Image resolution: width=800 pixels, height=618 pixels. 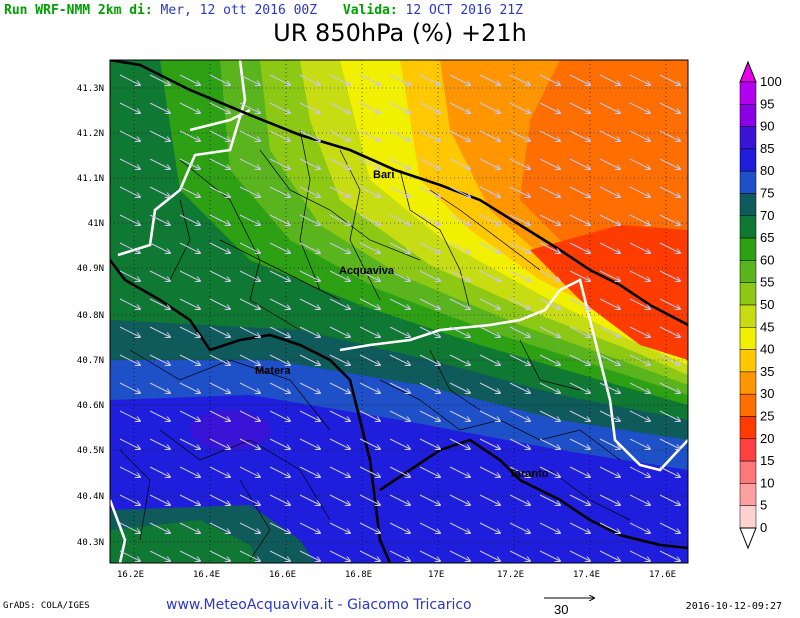 What do you see at coordinates (767, 416) in the screenshot?
I see `colorbar-level-label: 25` at bounding box center [767, 416].